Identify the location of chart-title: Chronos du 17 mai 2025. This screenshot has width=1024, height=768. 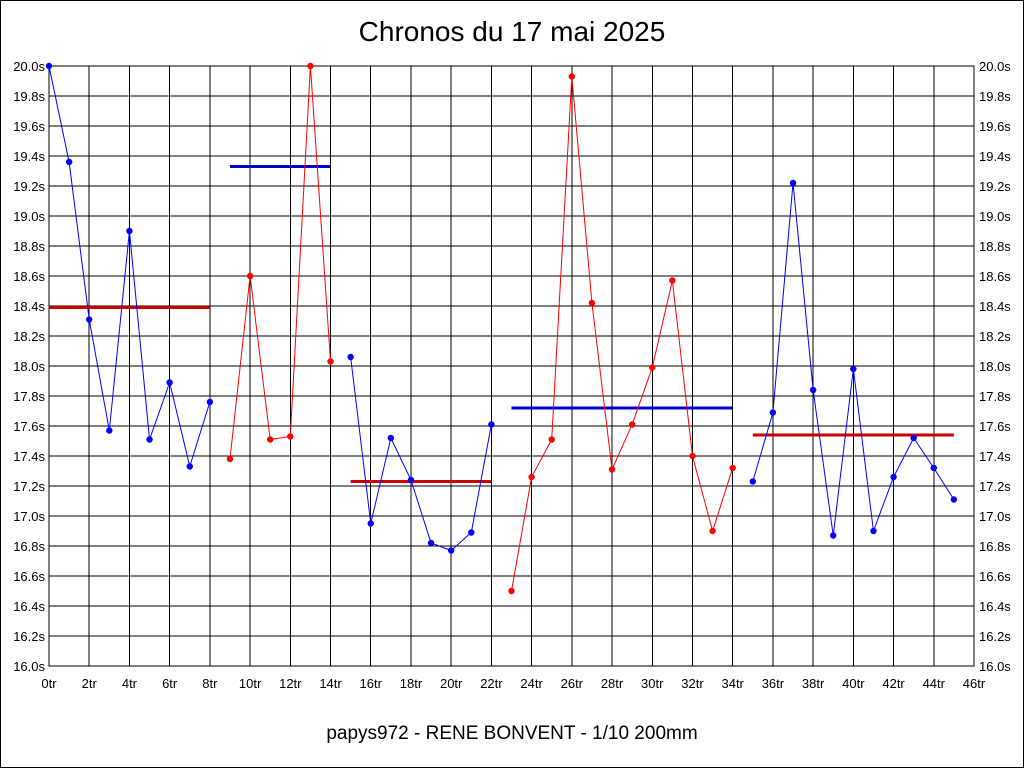
(512, 31).